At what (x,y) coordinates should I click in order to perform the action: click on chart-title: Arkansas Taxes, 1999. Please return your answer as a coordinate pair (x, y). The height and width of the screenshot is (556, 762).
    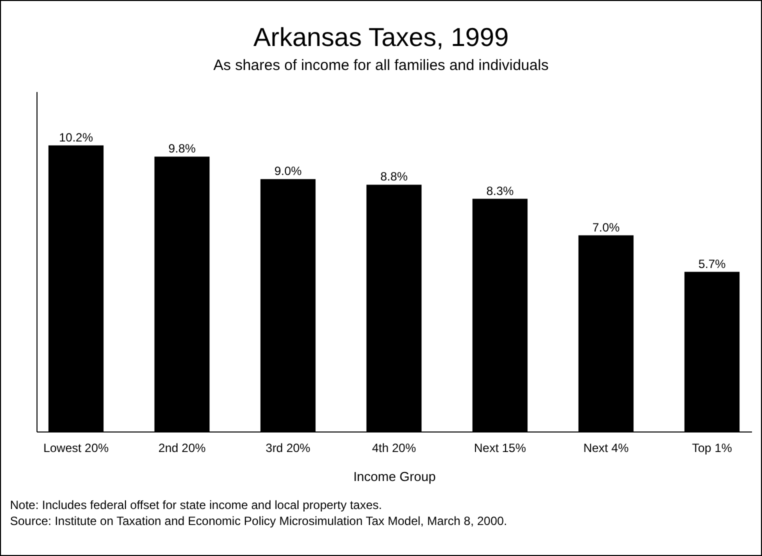
    Looking at the image, I should click on (381, 37).